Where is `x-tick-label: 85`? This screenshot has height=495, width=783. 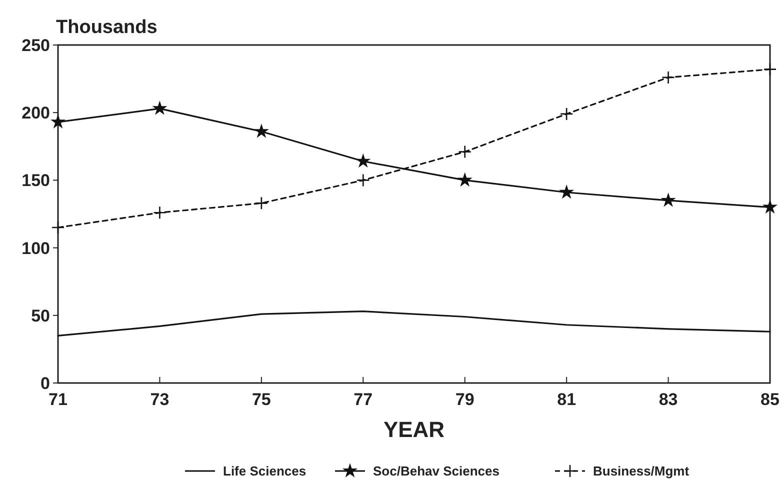
x-tick-label: 85 is located at coordinates (770, 399).